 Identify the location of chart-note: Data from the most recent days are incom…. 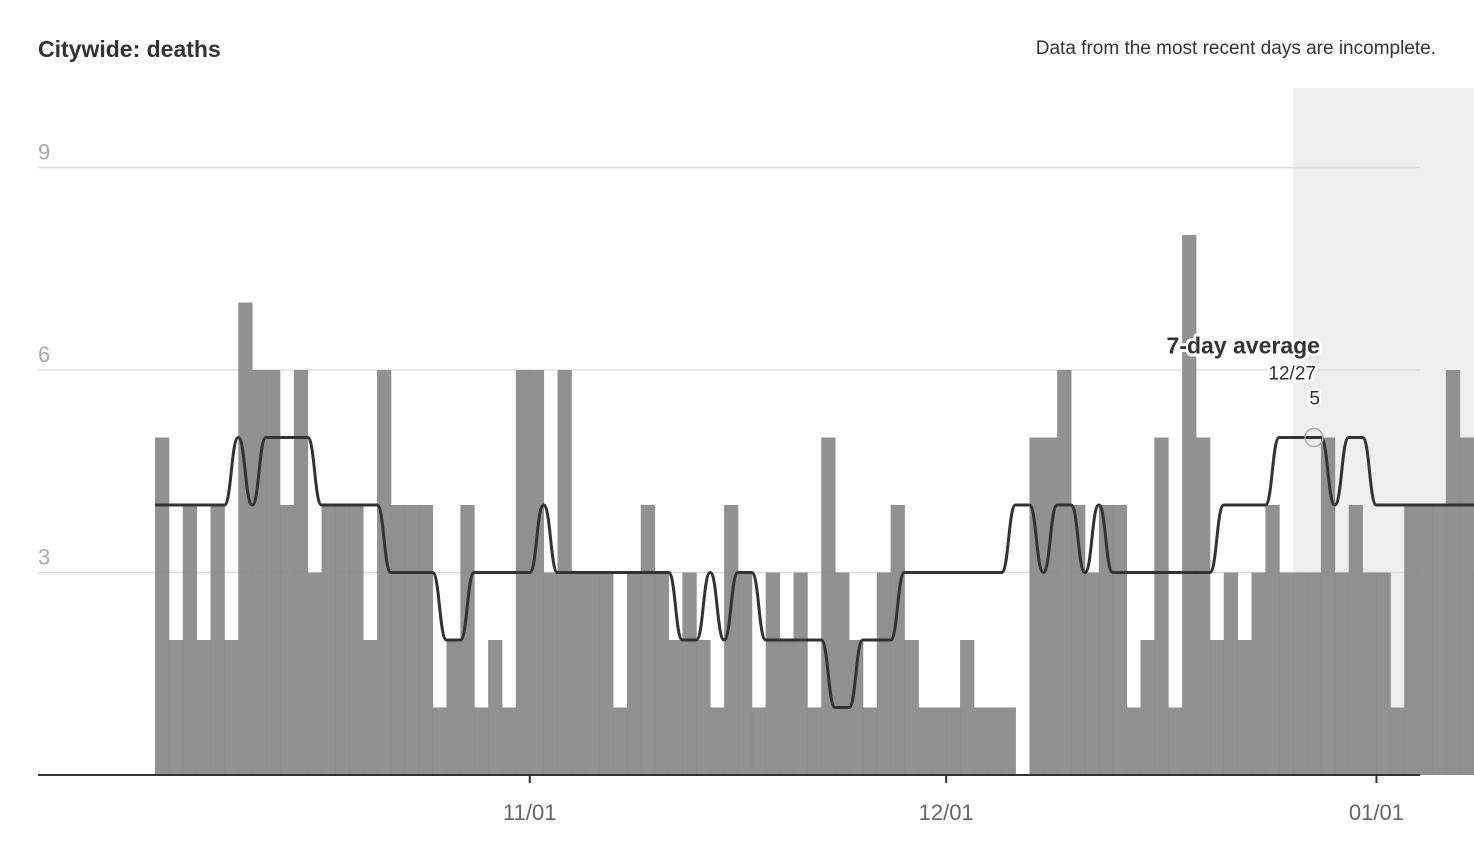
(1235, 48).